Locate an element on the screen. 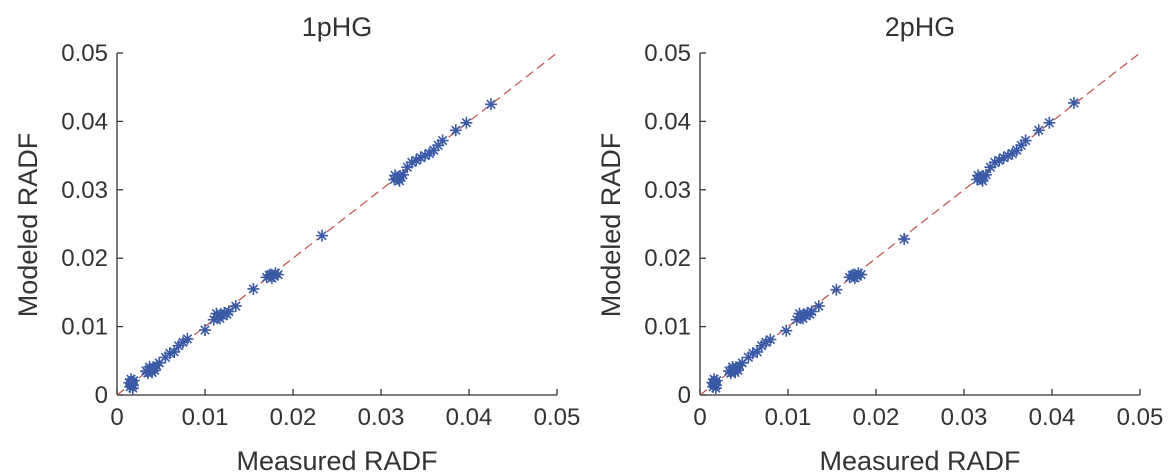  y-tick-label: 0.05 is located at coordinates (84, 53).